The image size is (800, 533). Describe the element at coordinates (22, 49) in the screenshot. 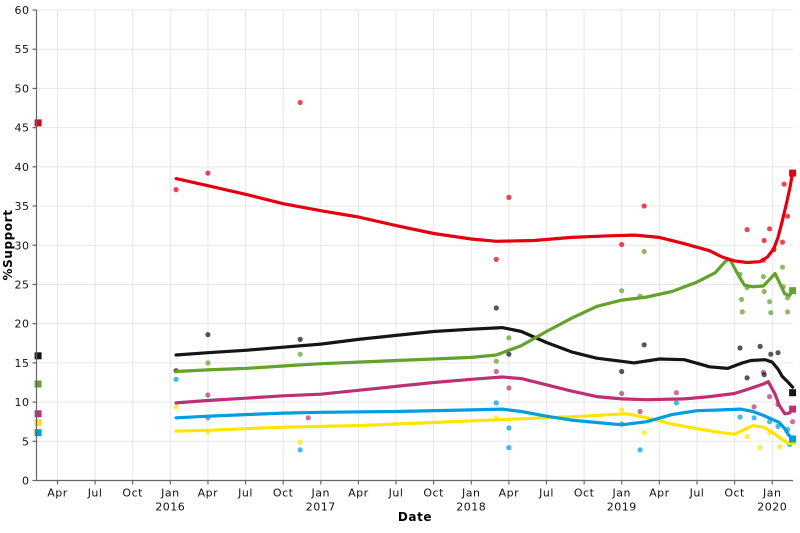

I see `y-tick-label: 55` at that location.